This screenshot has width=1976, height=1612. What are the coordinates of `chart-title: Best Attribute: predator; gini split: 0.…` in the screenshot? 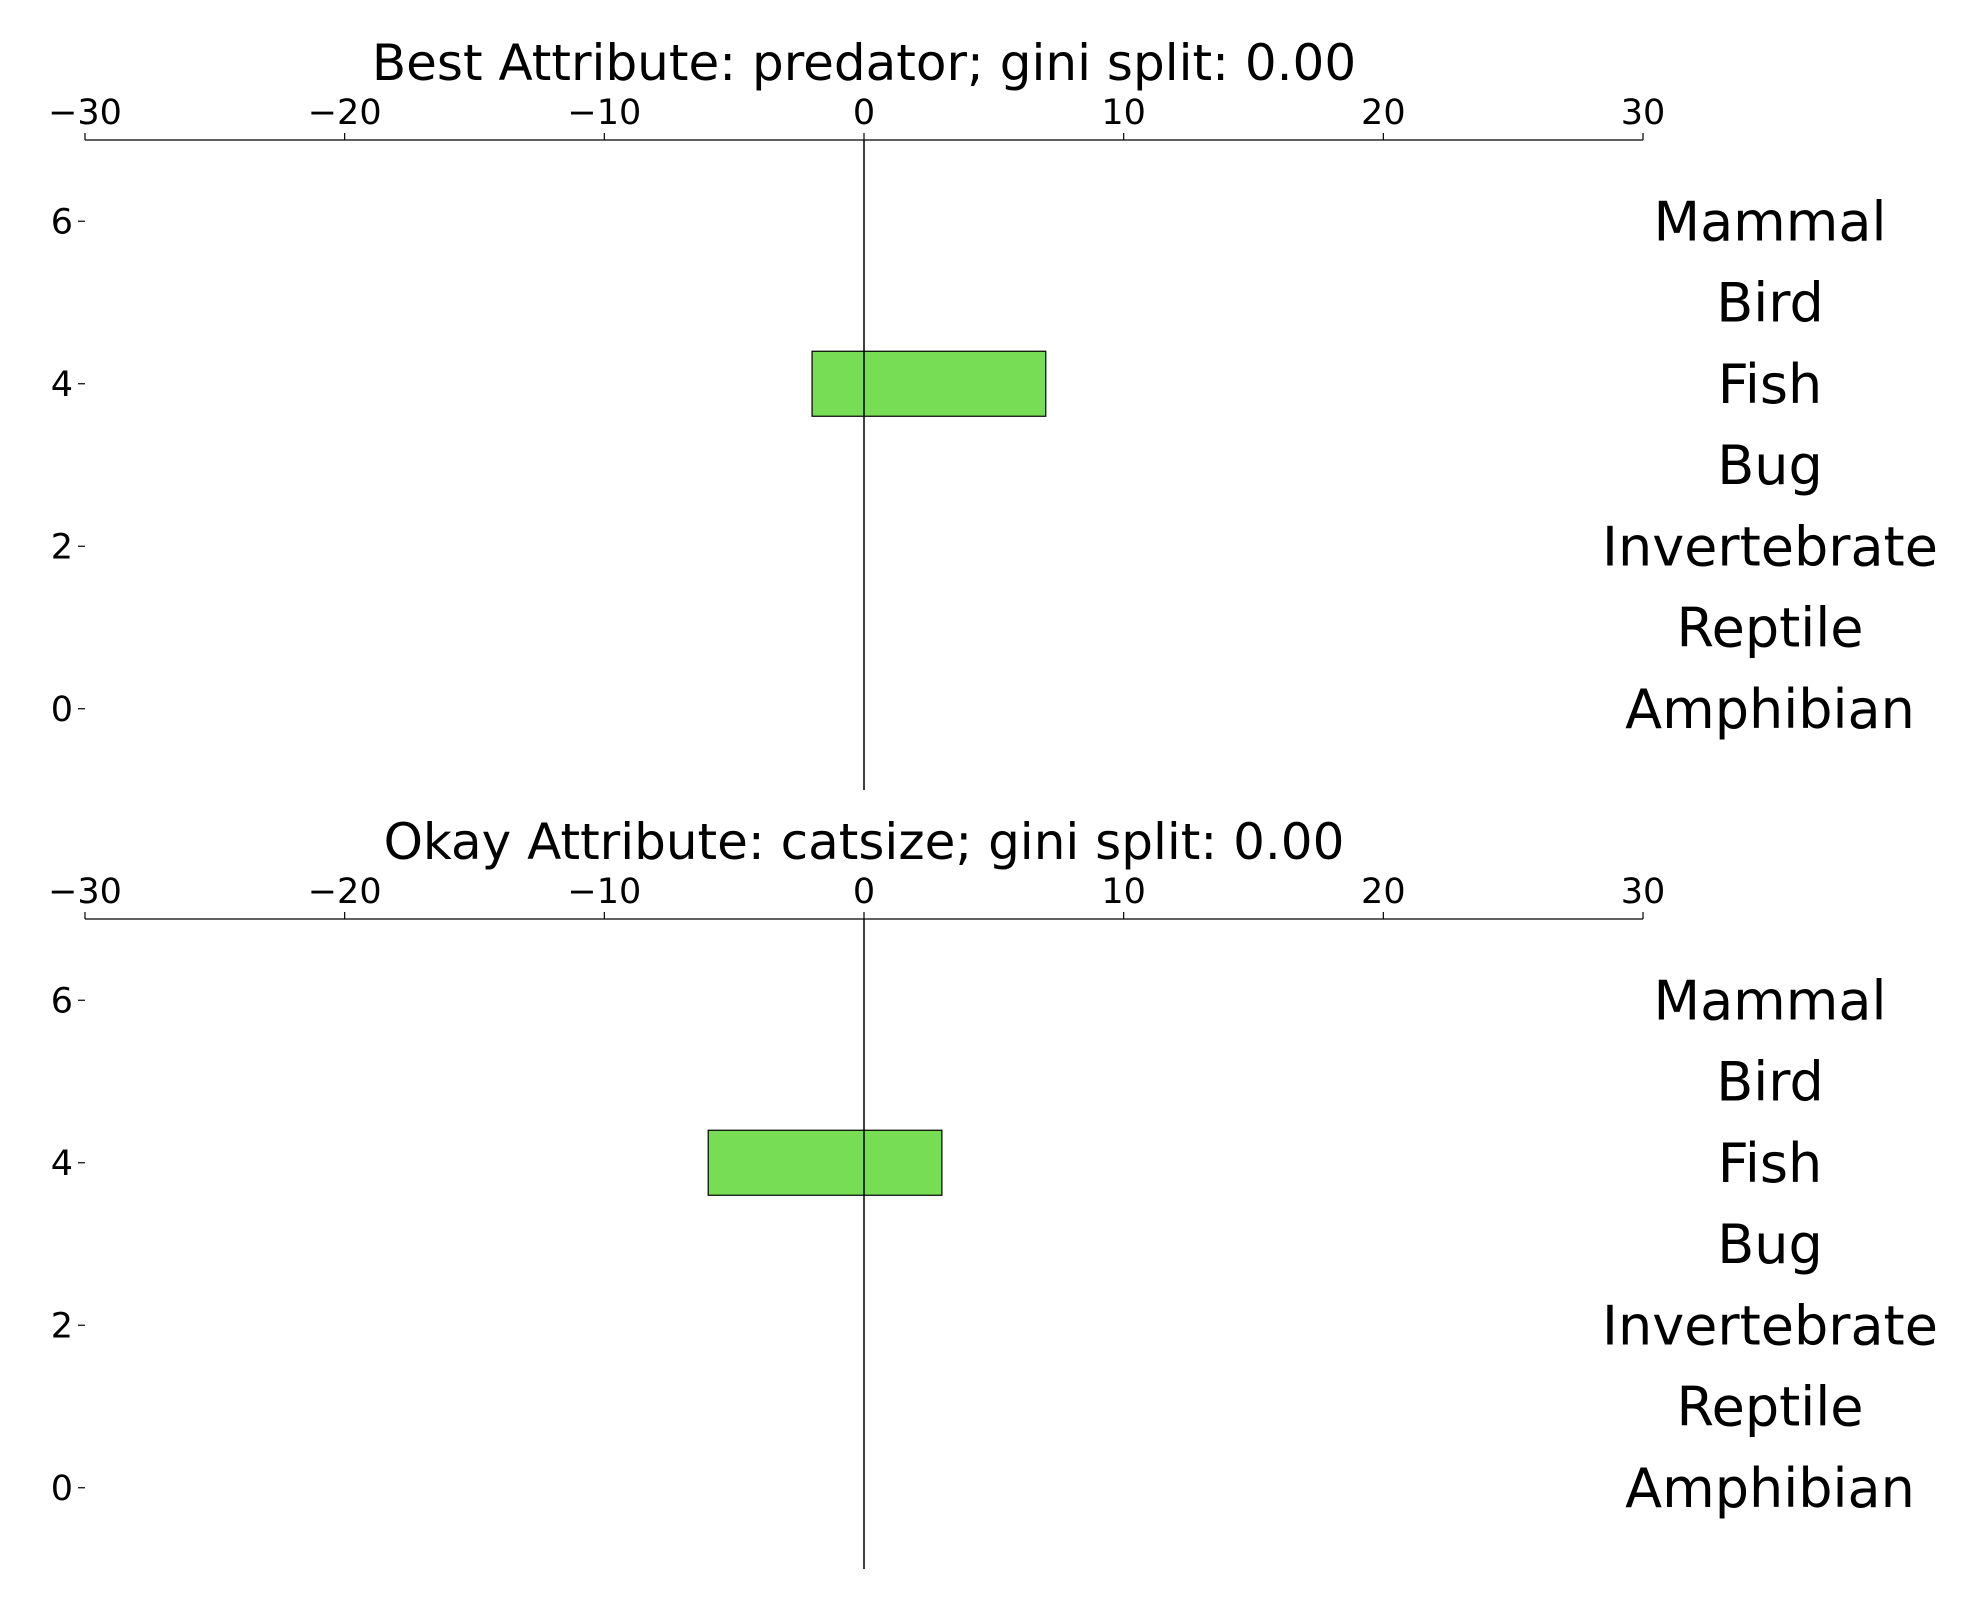 It's located at (864, 63).